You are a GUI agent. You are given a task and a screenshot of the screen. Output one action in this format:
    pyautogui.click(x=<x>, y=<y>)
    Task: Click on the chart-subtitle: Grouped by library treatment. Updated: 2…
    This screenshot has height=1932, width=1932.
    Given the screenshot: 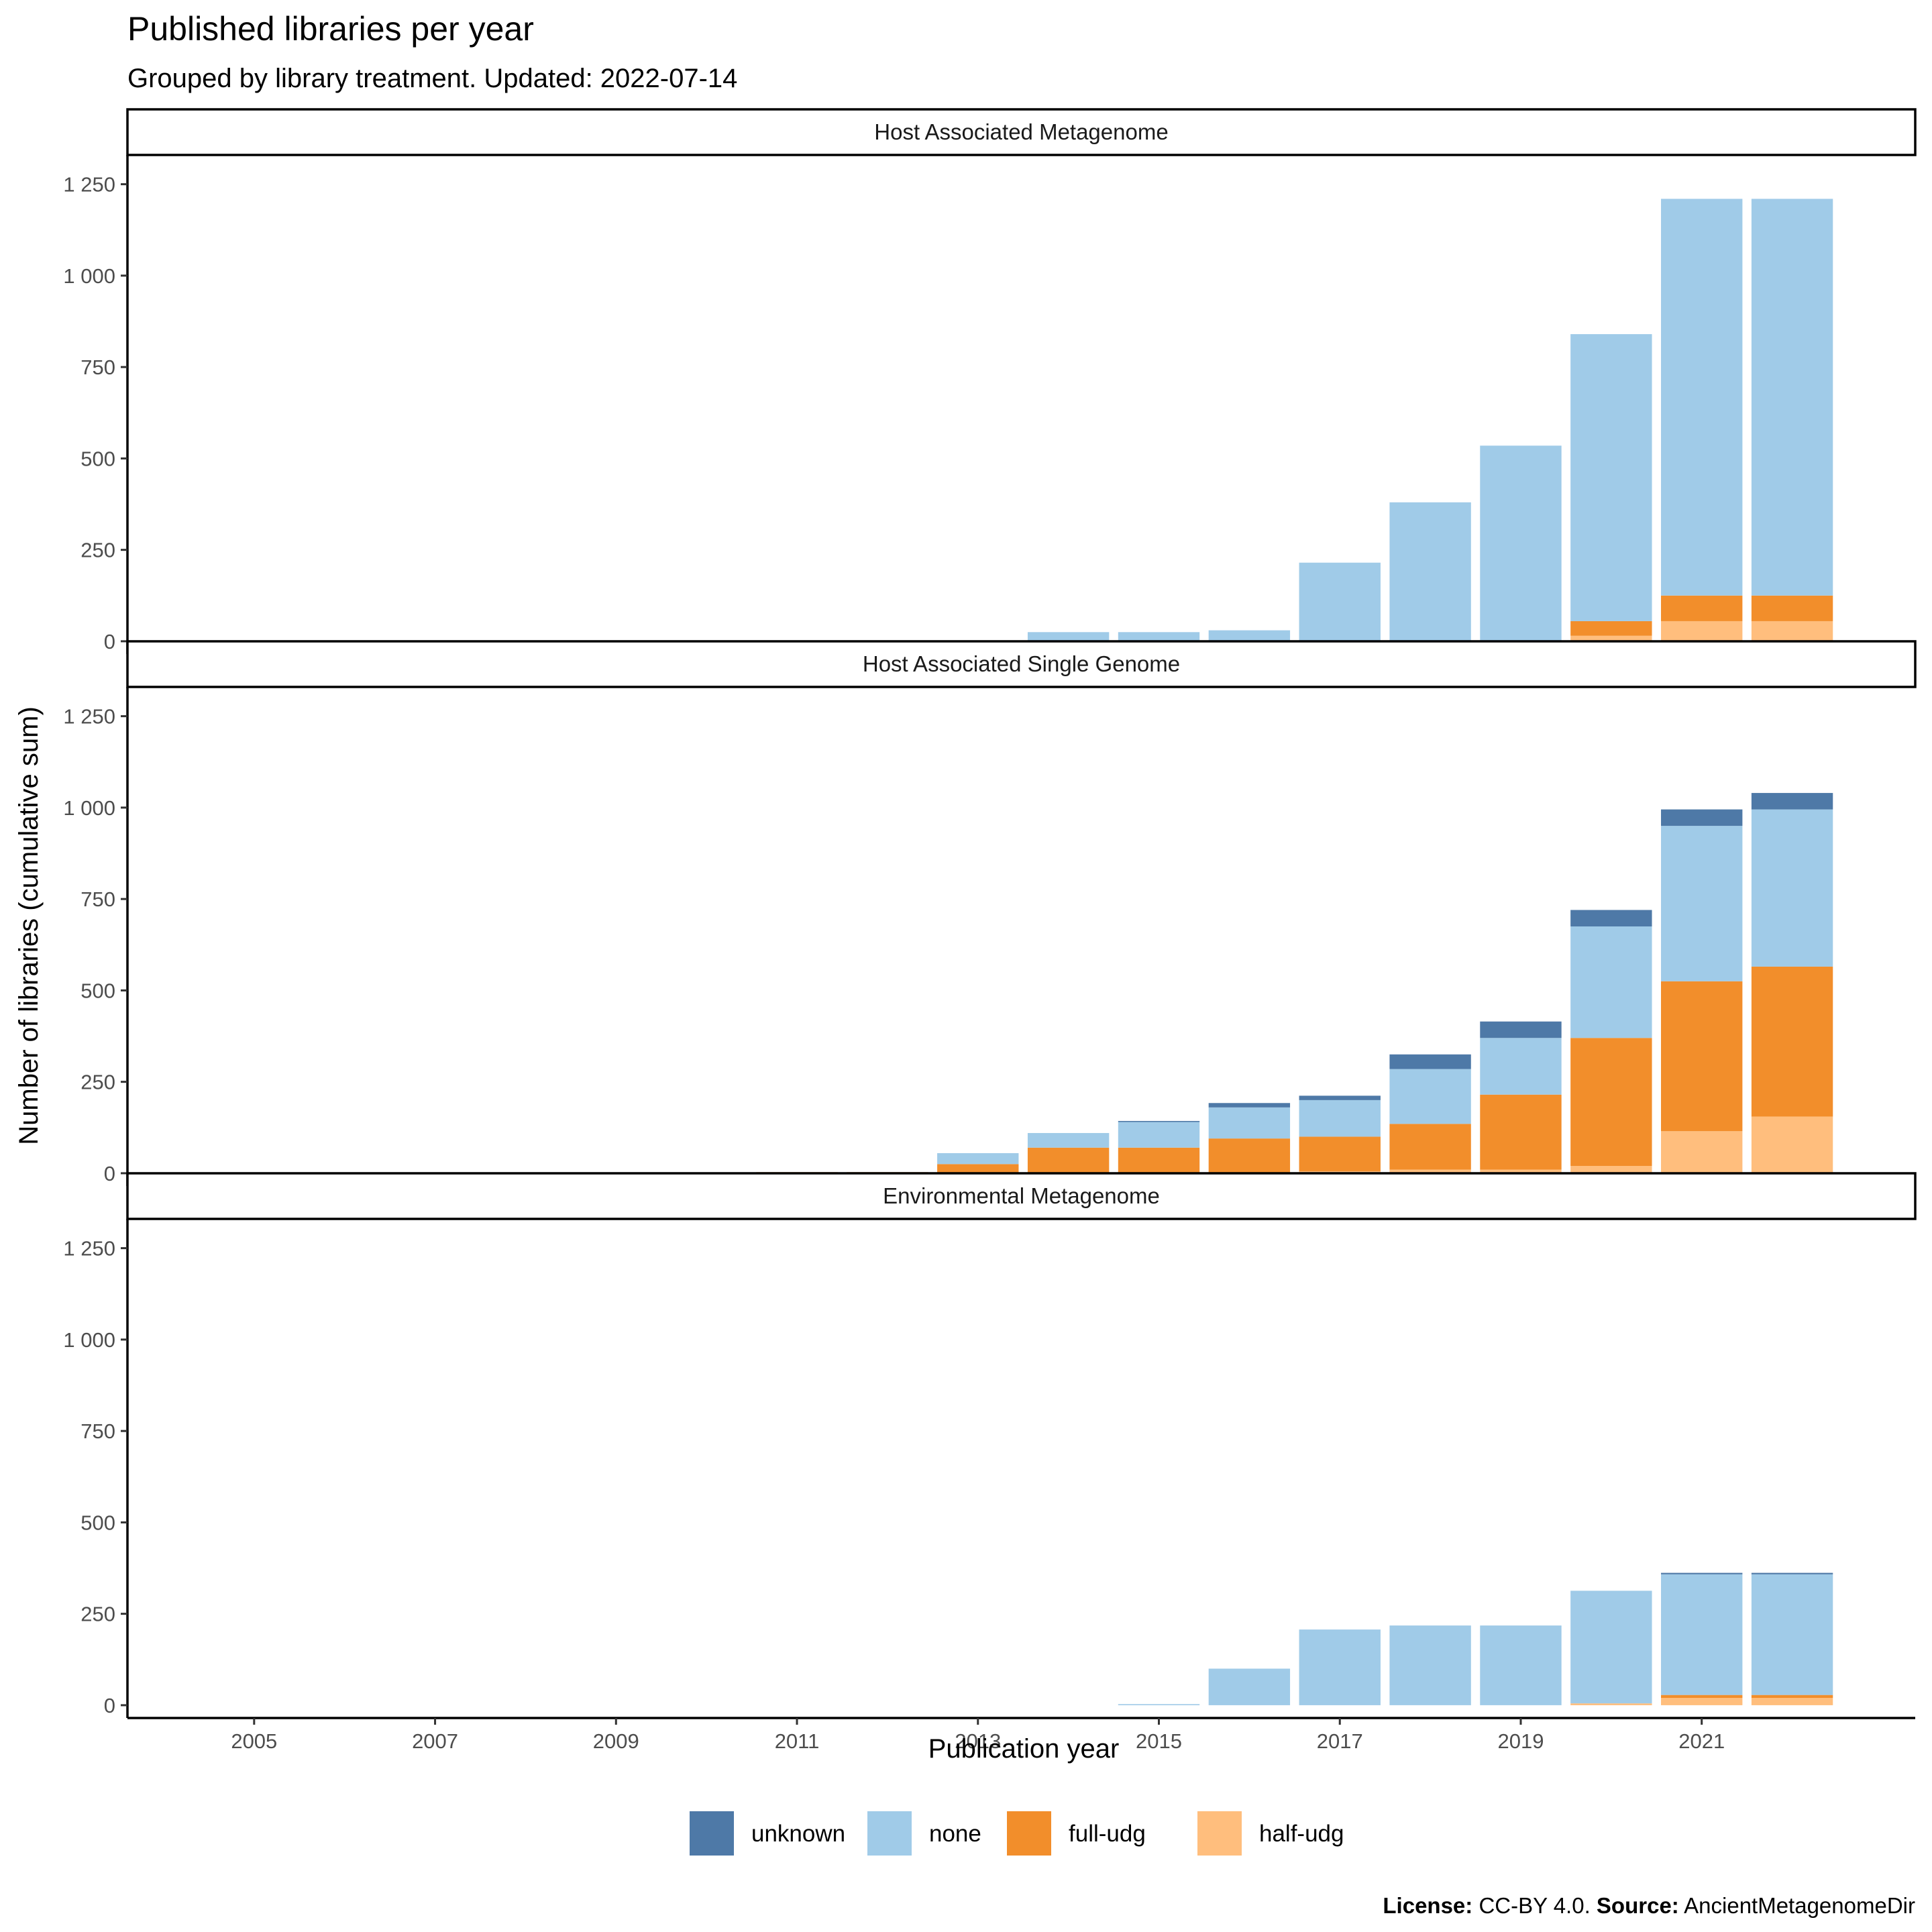 What is the action you would take?
    pyautogui.click(x=432, y=78)
    